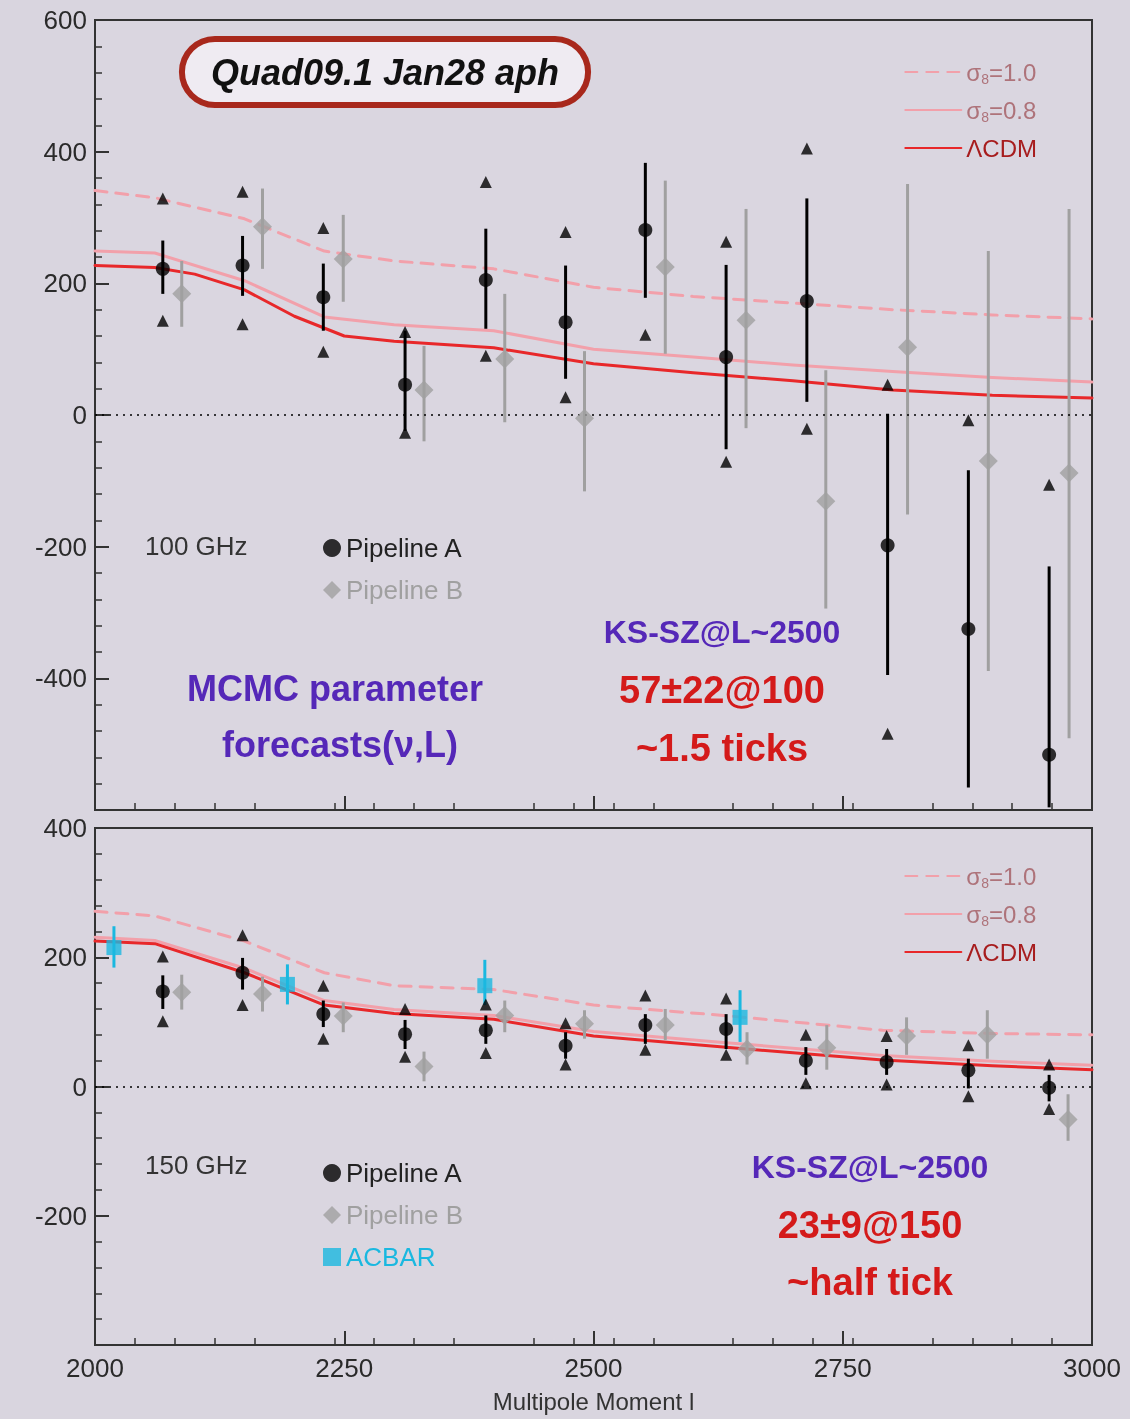 This screenshot has height=1419, width=1130. I want to click on y-tick-label: -200, so click(60, 1215).